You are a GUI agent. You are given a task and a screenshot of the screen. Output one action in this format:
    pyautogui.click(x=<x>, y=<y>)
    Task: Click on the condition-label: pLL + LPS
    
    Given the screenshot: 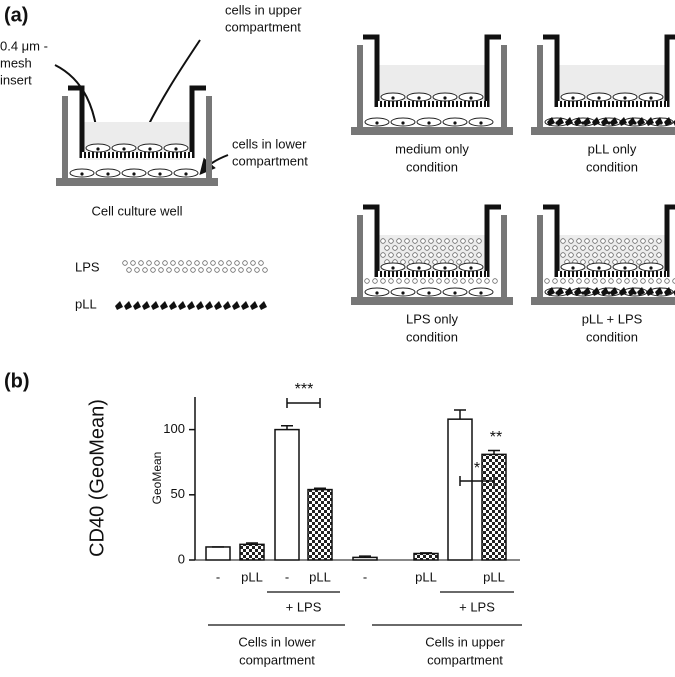 What is the action you would take?
    pyautogui.click(x=612, y=318)
    